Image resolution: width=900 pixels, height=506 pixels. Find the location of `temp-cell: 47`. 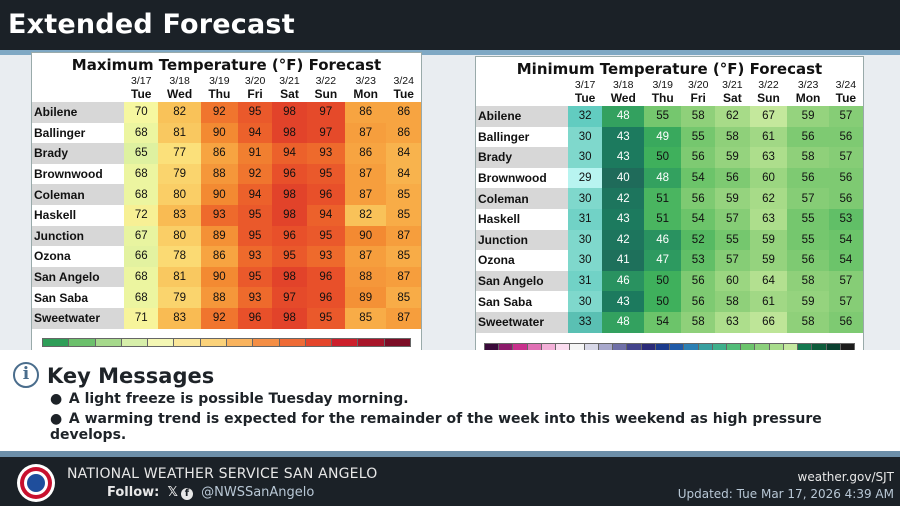

temp-cell: 47 is located at coordinates (663, 260).